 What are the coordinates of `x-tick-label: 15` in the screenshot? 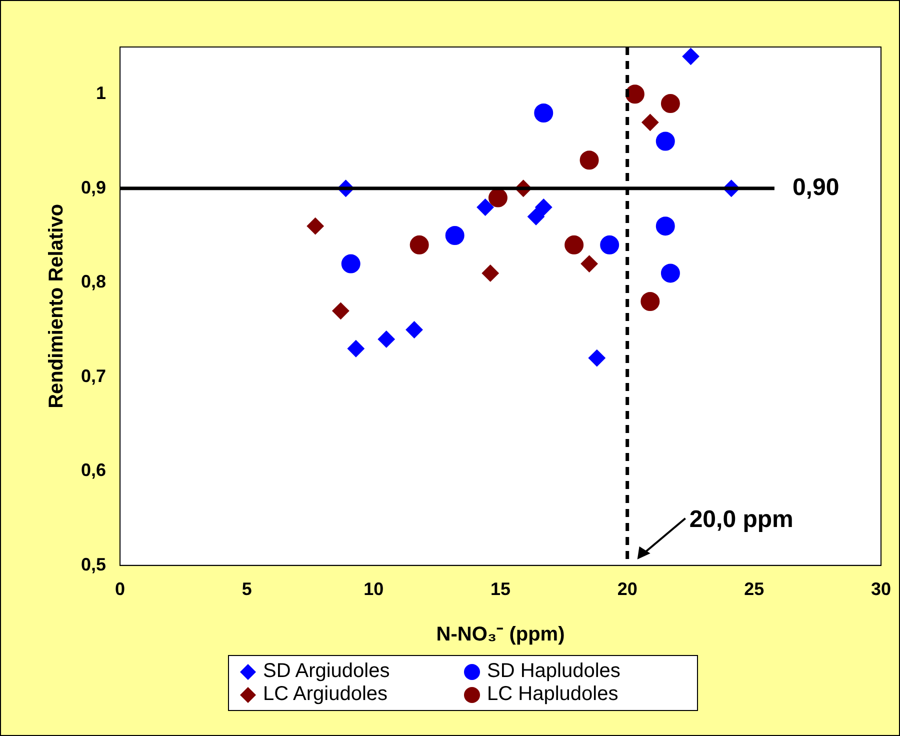 It's located at (500, 589).